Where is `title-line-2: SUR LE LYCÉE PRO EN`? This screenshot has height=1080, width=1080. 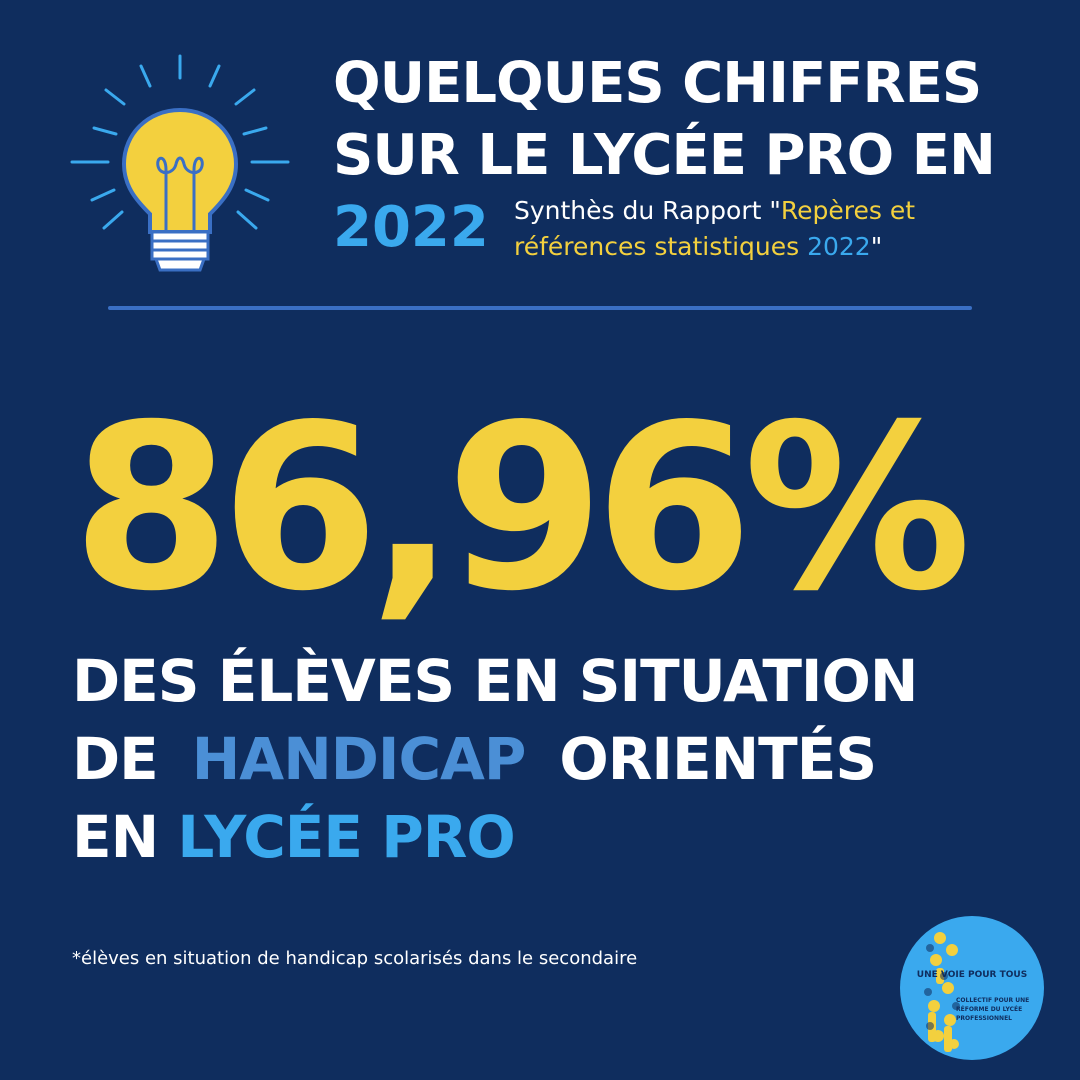 title-line-2: SUR LE LYCÉE PRO EN is located at coordinates (664, 155).